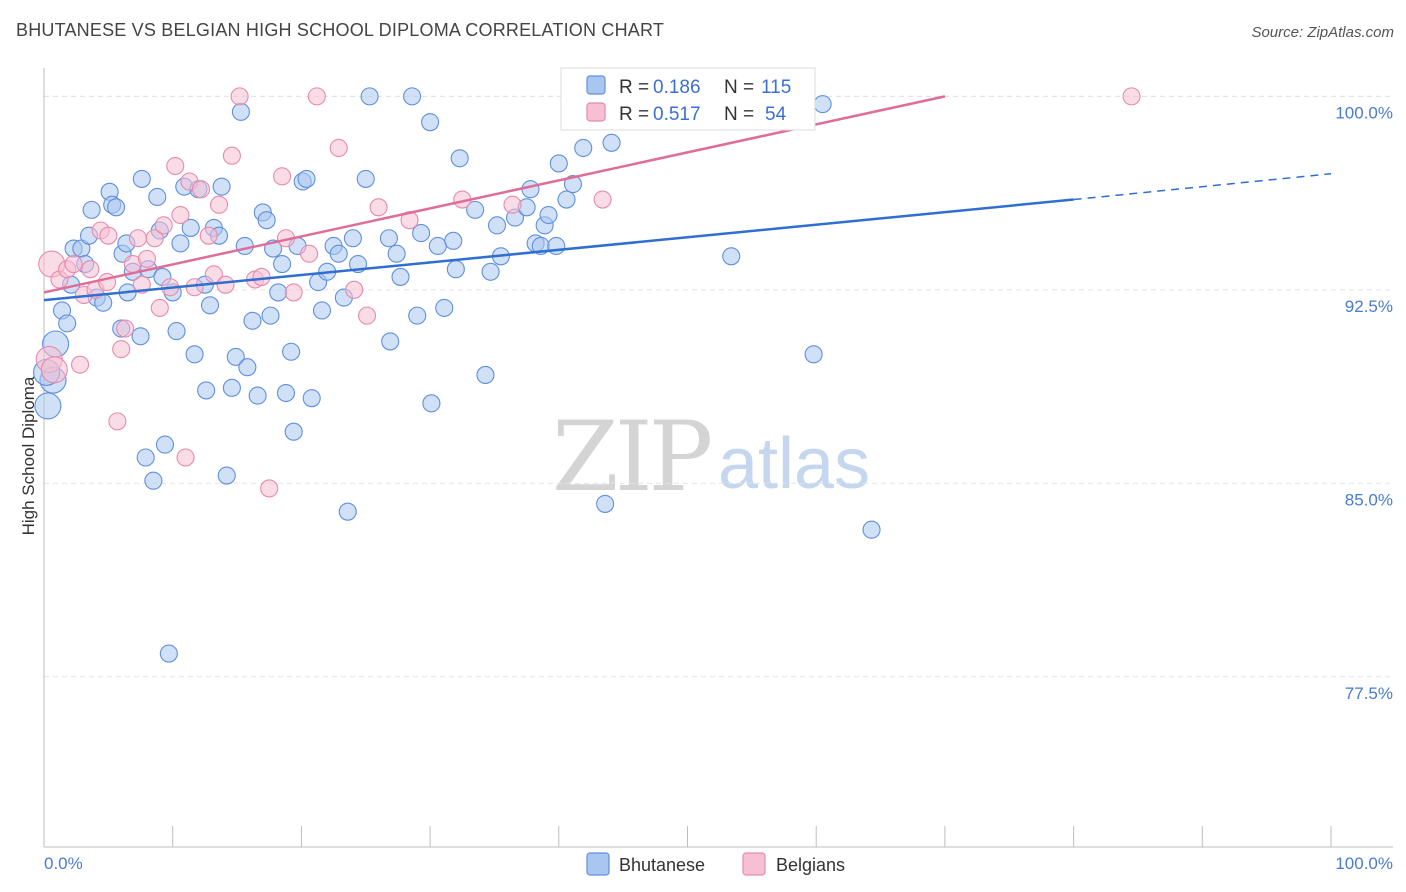 The width and height of the screenshot is (1406, 892). I want to click on bottom-legend-swatch-belgians, so click(754, 864).